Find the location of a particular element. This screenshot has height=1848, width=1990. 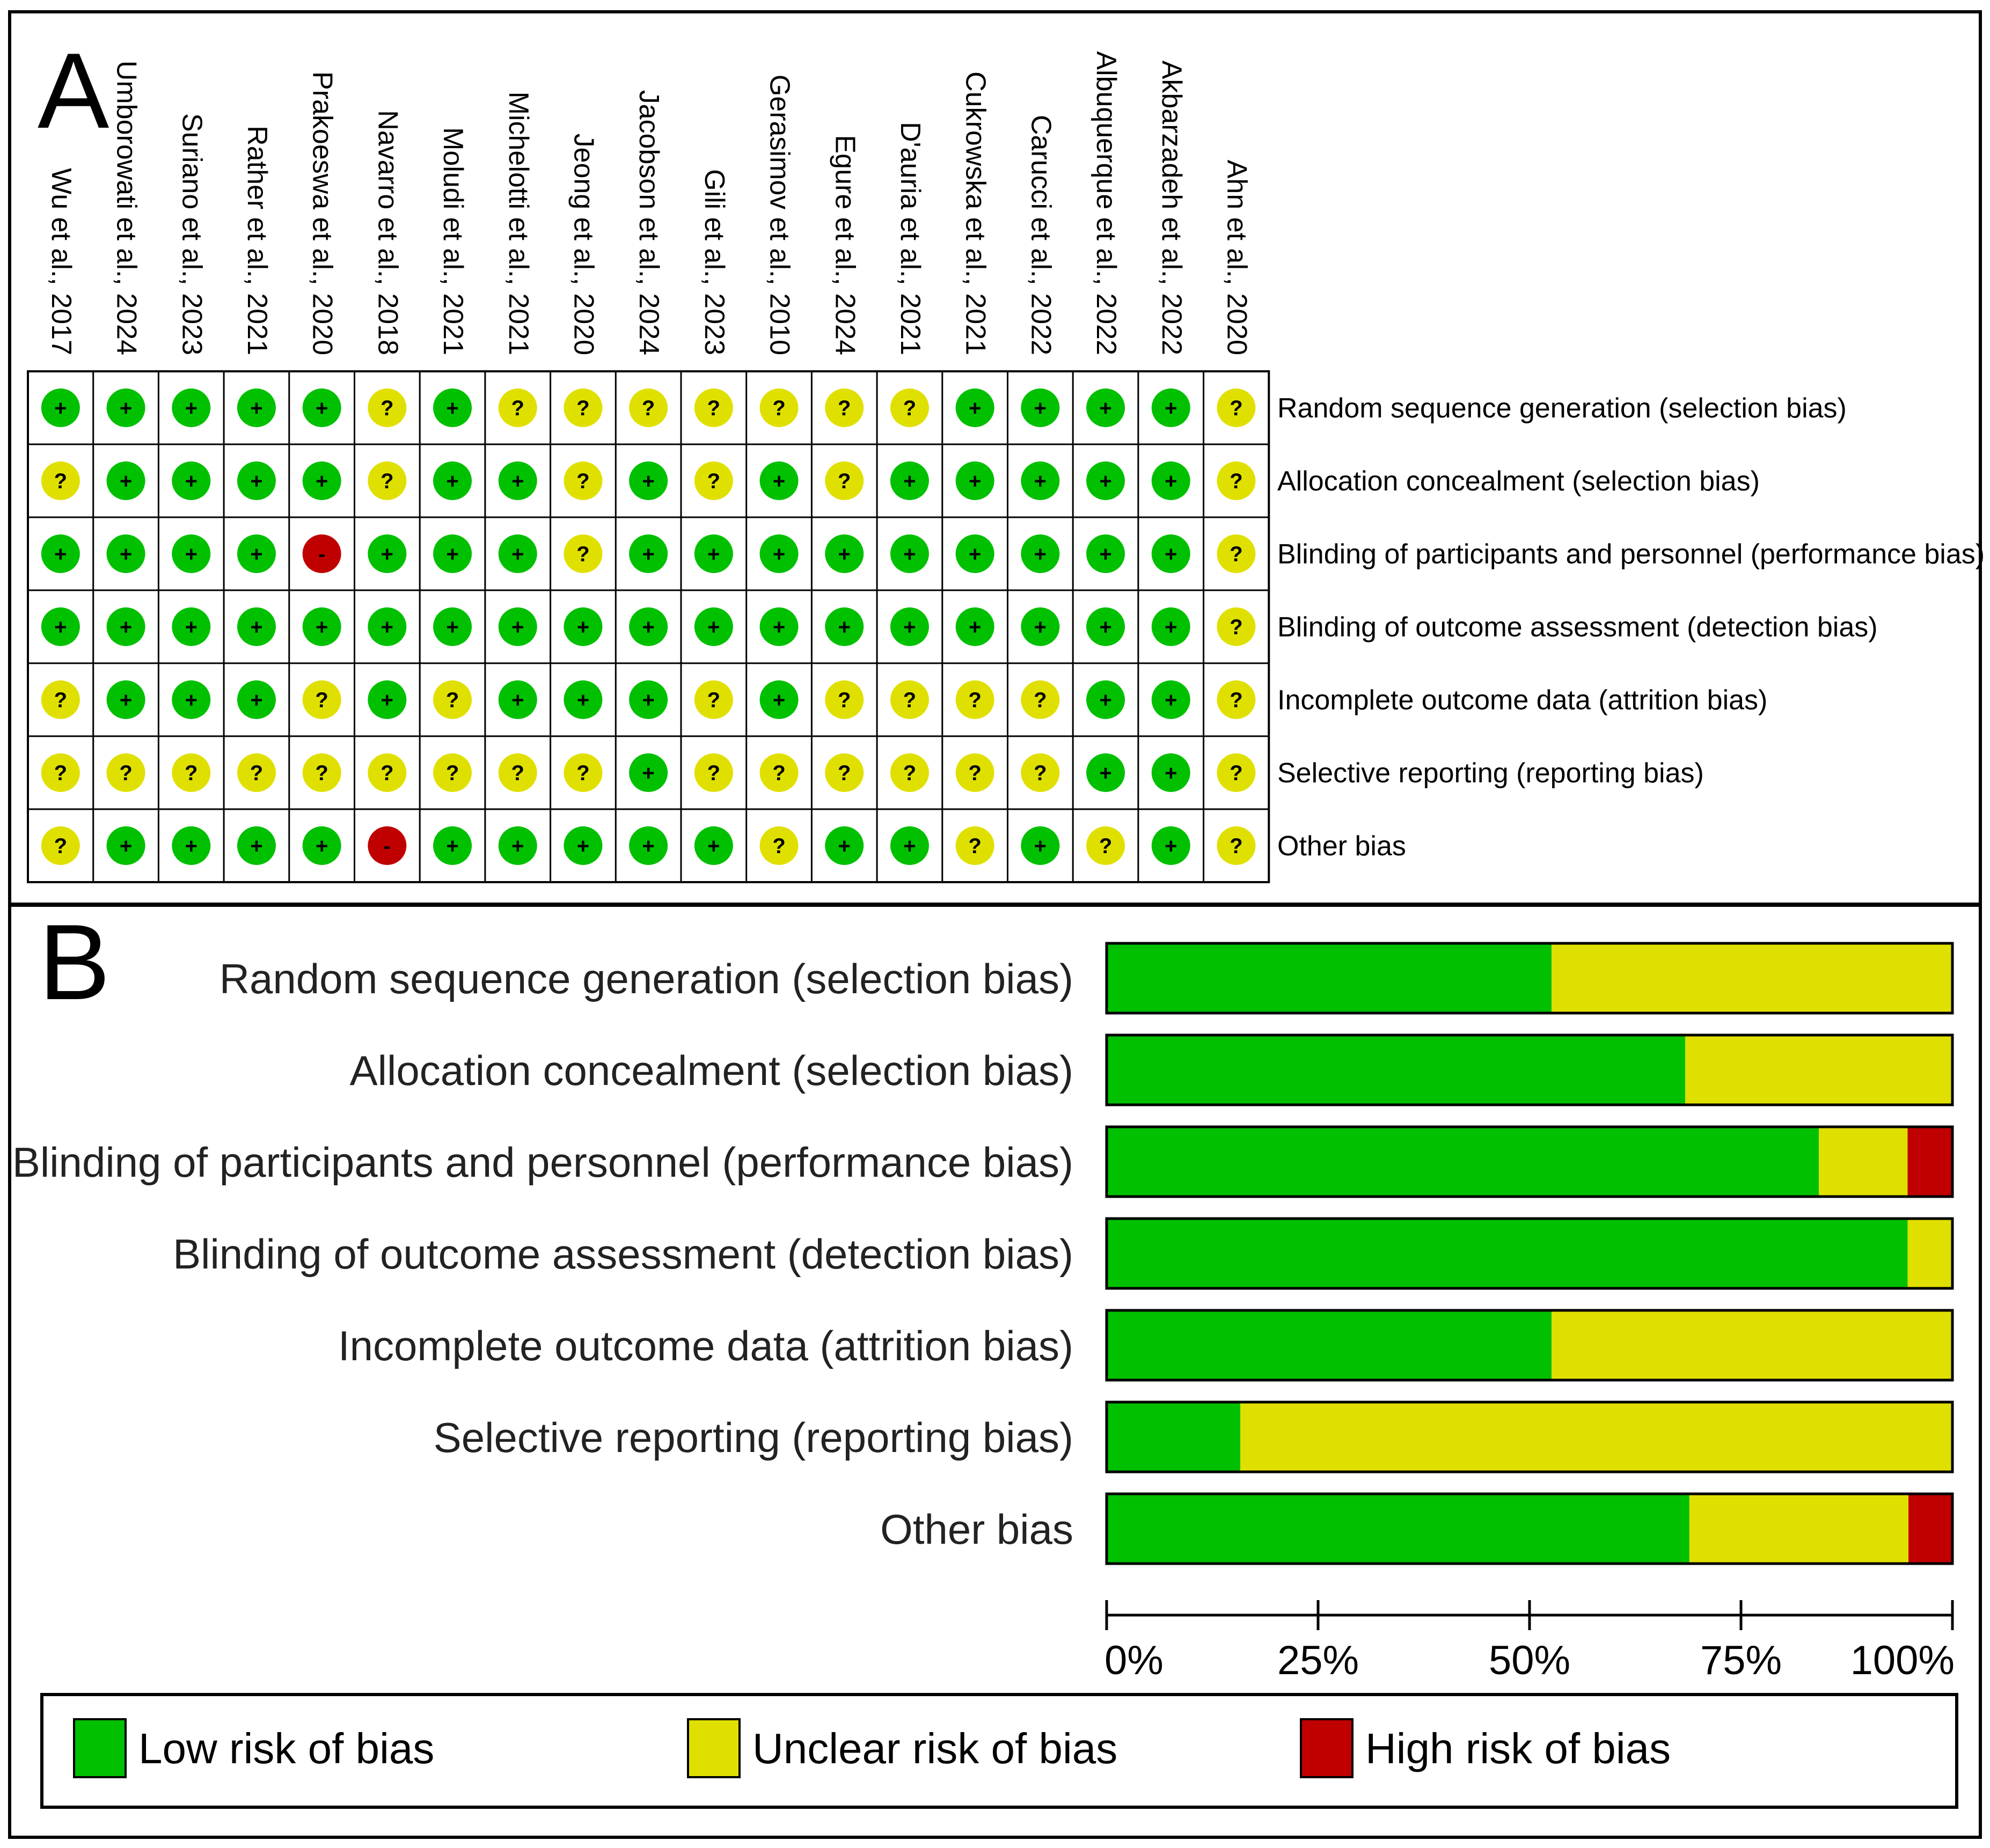

study-label: Navarro et al., 2018 is located at coordinates (388, 232).